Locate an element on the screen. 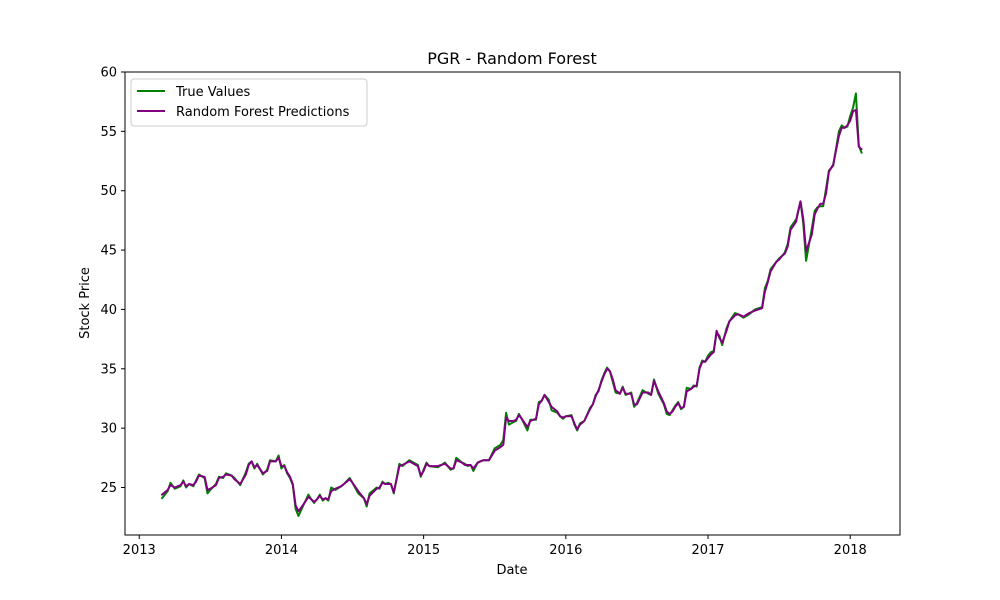 The width and height of the screenshot is (1000, 600). x-tick-label: 2018 is located at coordinates (850, 550).